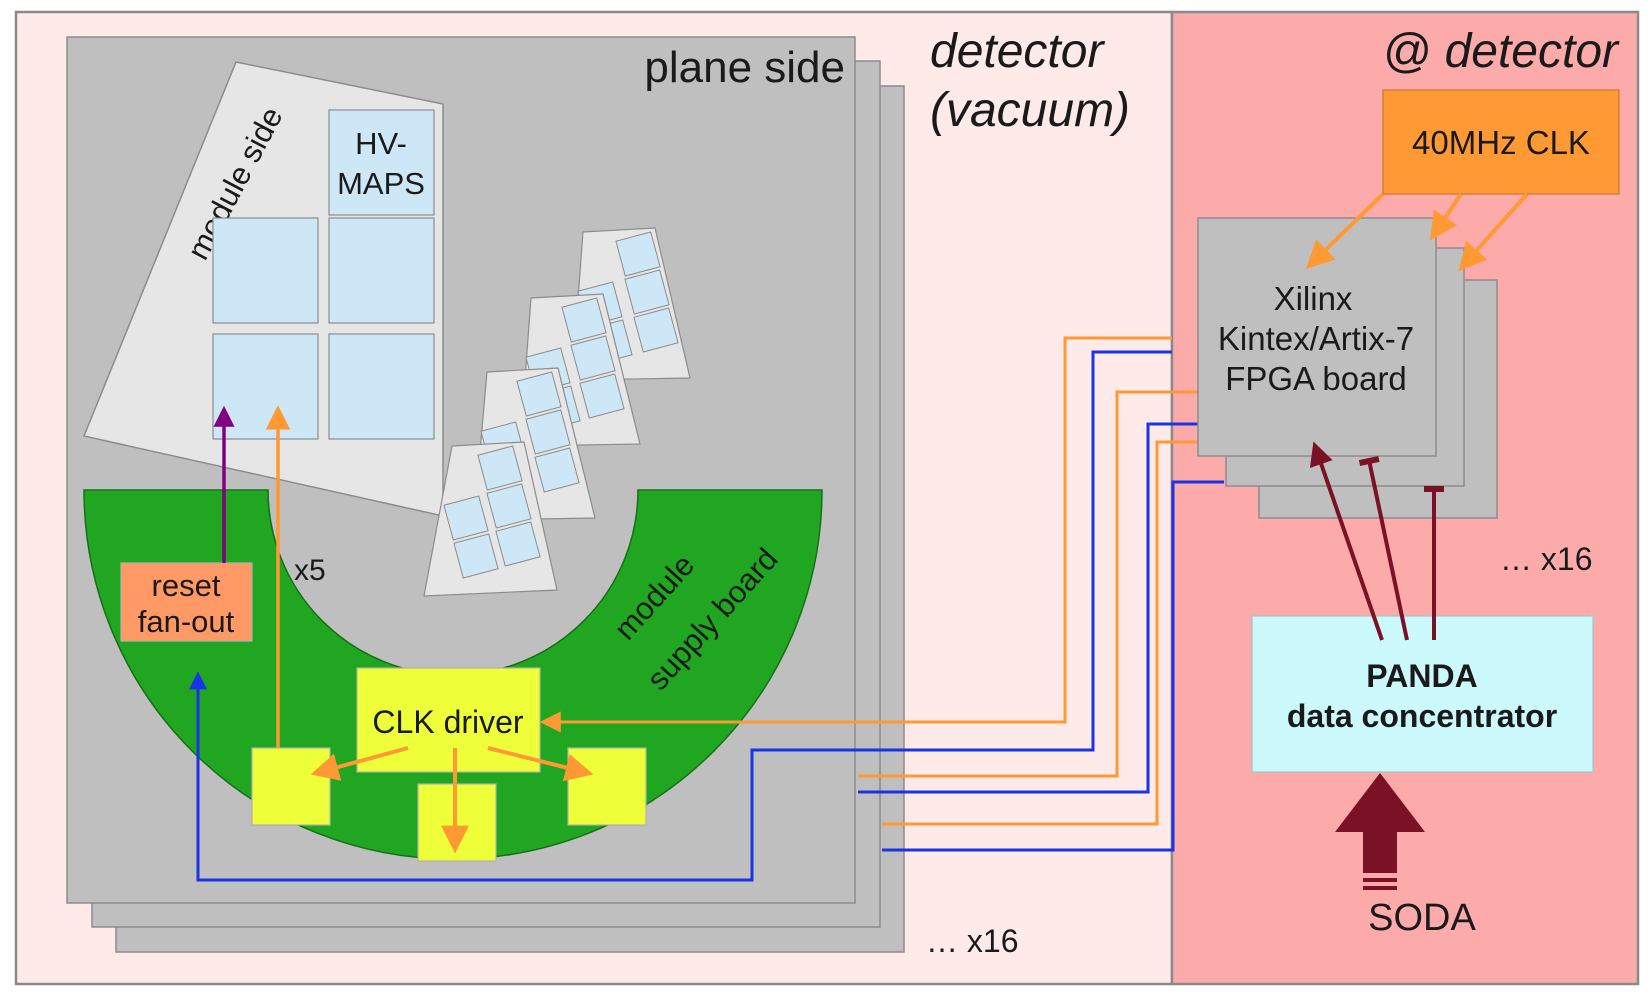 This screenshot has height=1000, width=1652. I want to click on plane-copies-label: … x16, so click(972, 941).